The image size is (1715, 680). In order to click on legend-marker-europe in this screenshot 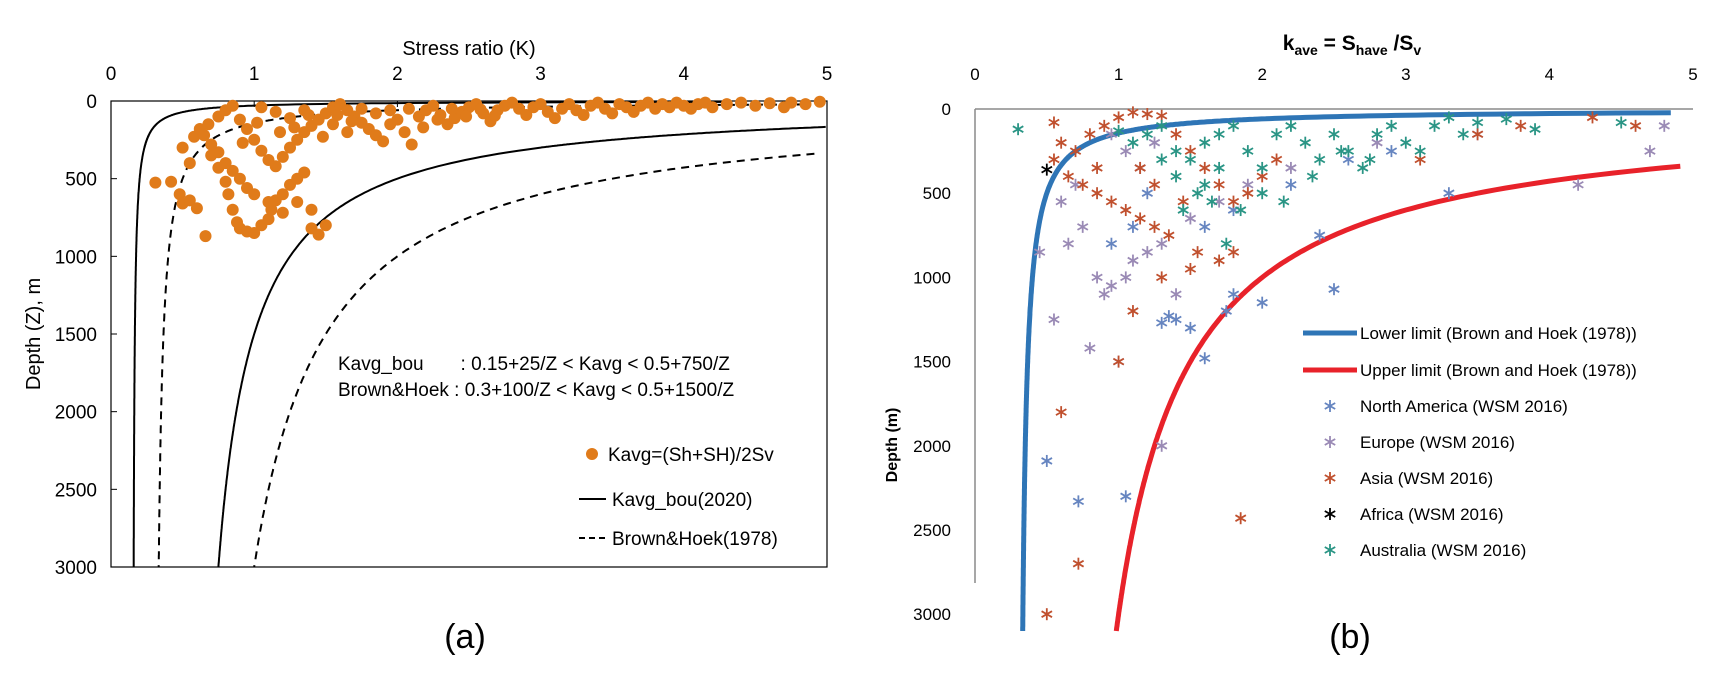, I will do `click(1330, 442)`.